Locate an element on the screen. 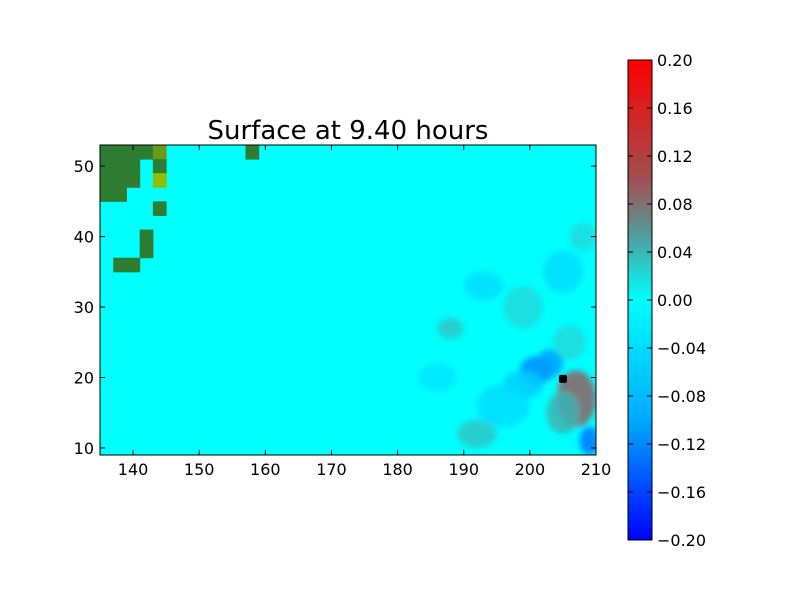 This screenshot has width=800, height=600. marker-layer is located at coordinates (562, 378).